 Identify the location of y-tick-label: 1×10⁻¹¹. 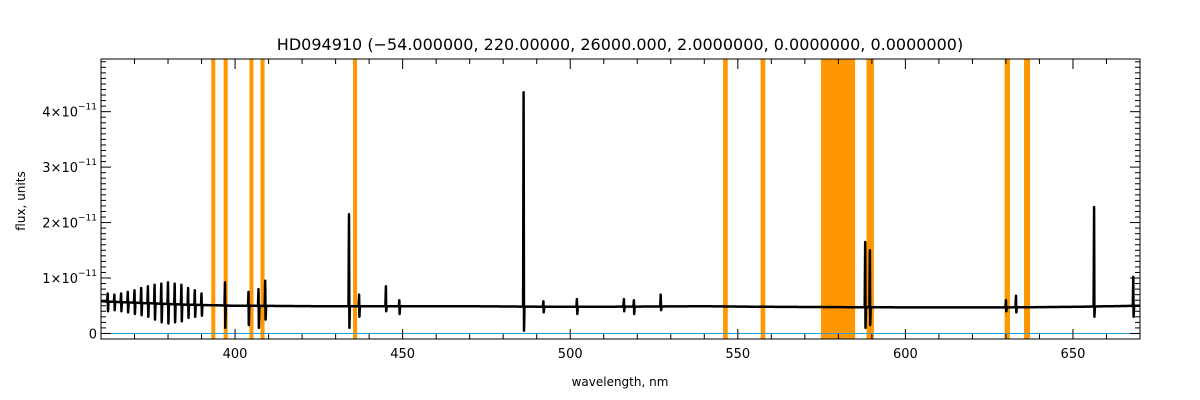
(69, 278).